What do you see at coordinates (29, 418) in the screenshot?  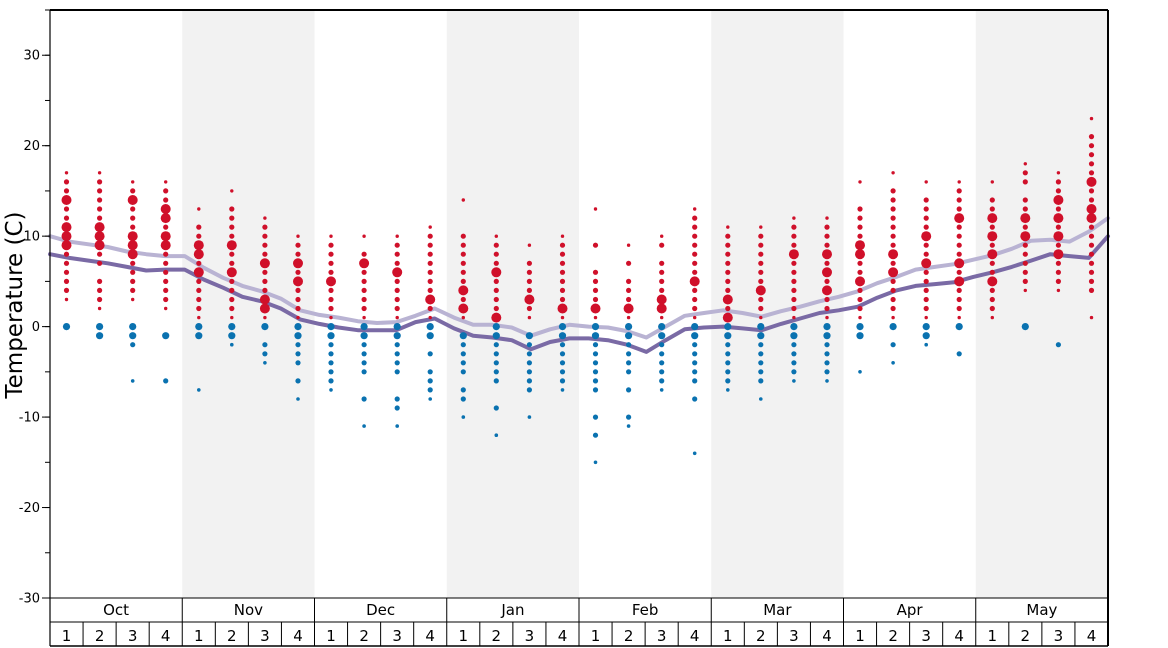 I see `y-tick-label: -10` at bounding box center [29, 418].